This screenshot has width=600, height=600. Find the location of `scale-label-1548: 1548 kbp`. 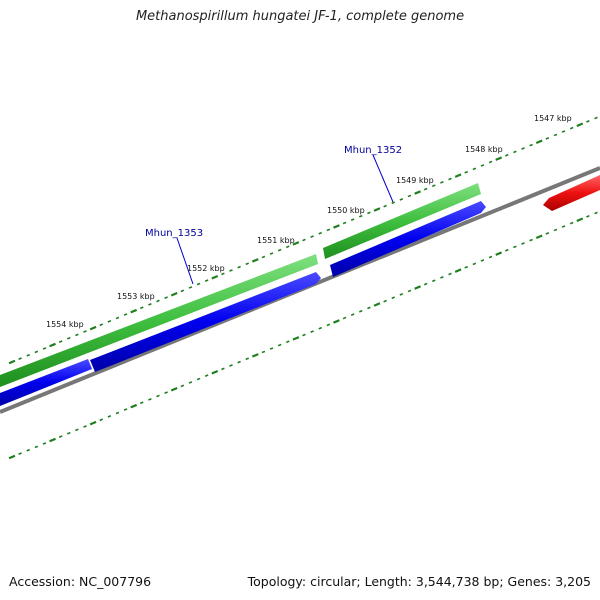

scale-label-1548: 1548 kbp is located at coordinates (484, 149).